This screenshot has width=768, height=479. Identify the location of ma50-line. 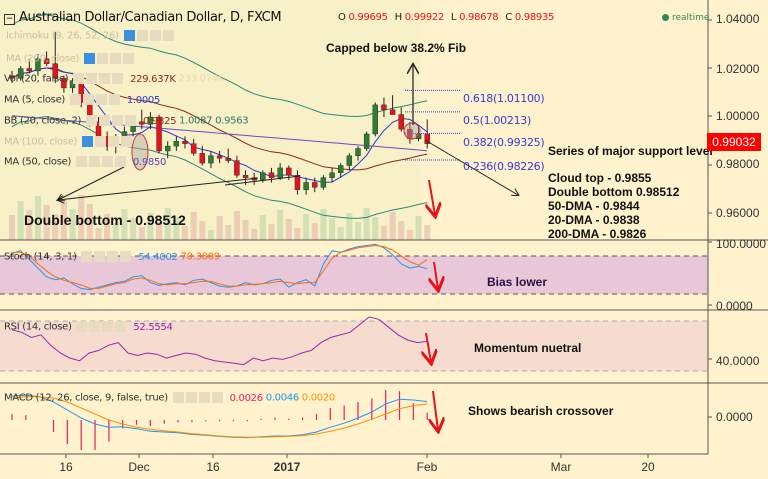
(219, 133).